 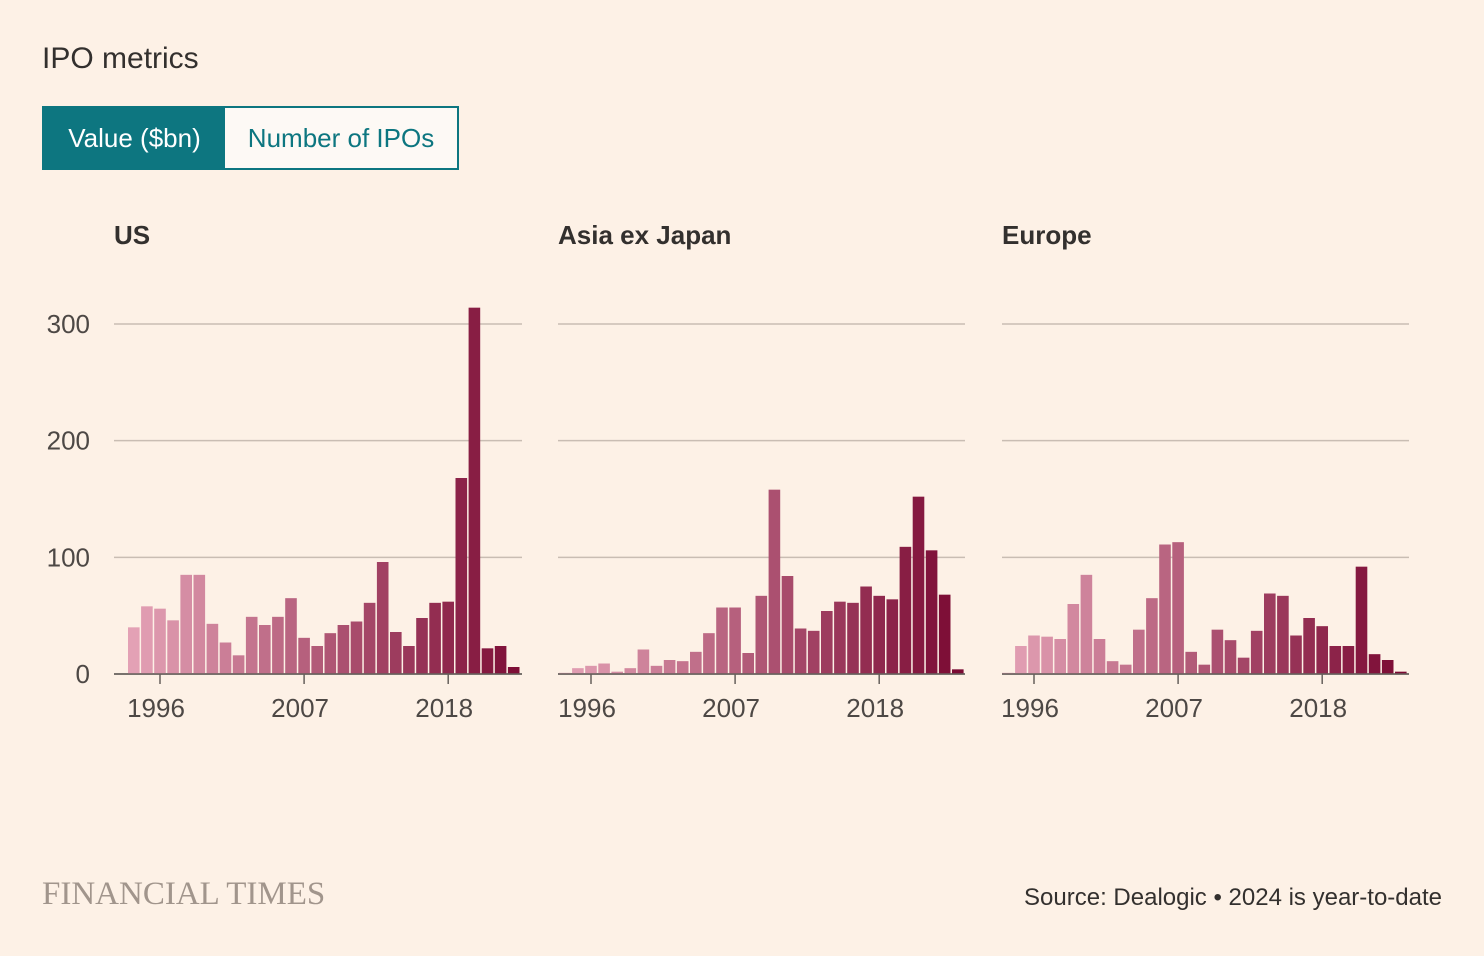 What do you see at coordinates (184, 894) in the screenshot?
I see `ft-logo: FINANCIAL TIMES` at bounding box center [184, 894].